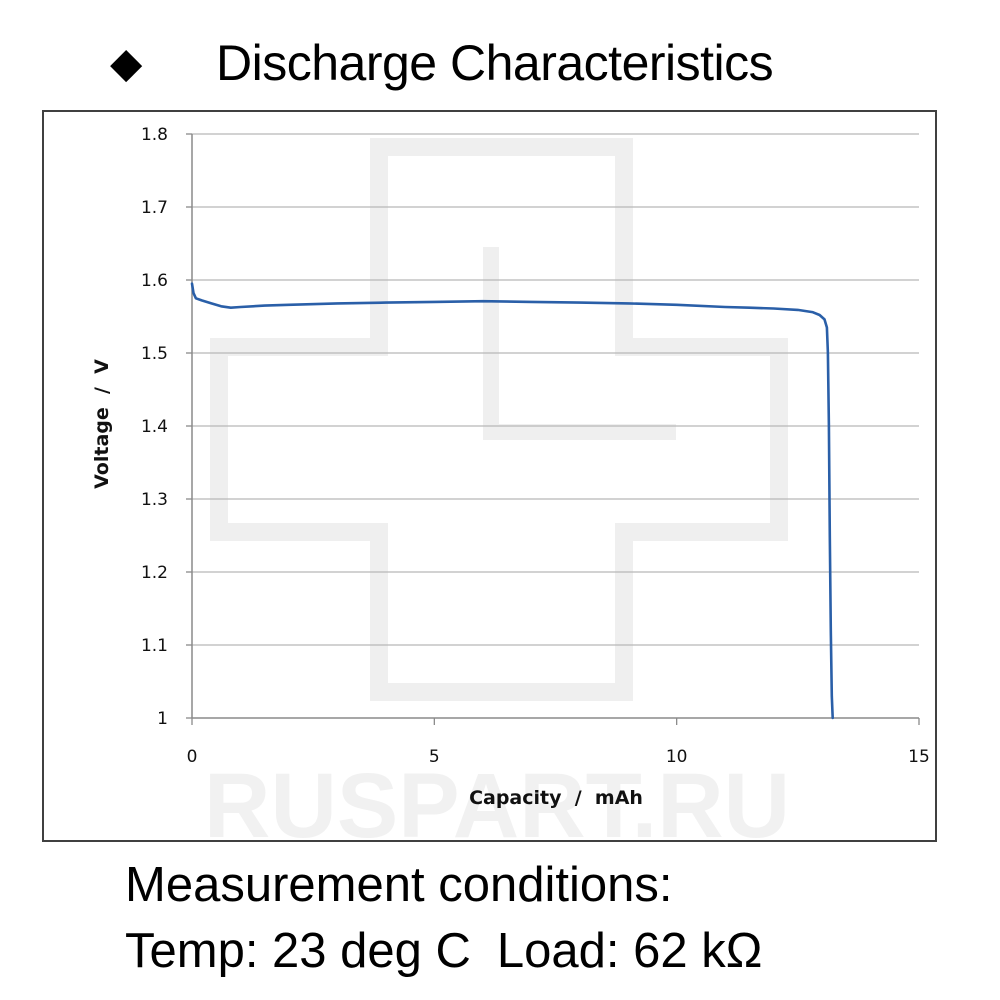  What do you see at coordinates (677, 757) in the screenshot?
I see `x-tick-label: 10` at bounding box center [677, 757].